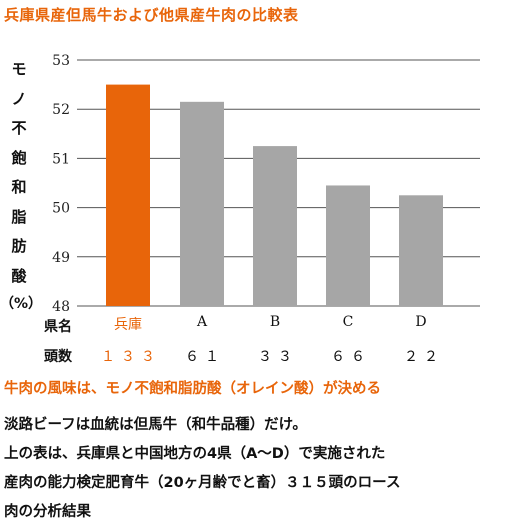 The height and width of the screenshot is (528, 518). What do you see at coordinates (205, 357) in the screenshot?
I see `head-count-label: ６１` at bounding box center [205, 357].